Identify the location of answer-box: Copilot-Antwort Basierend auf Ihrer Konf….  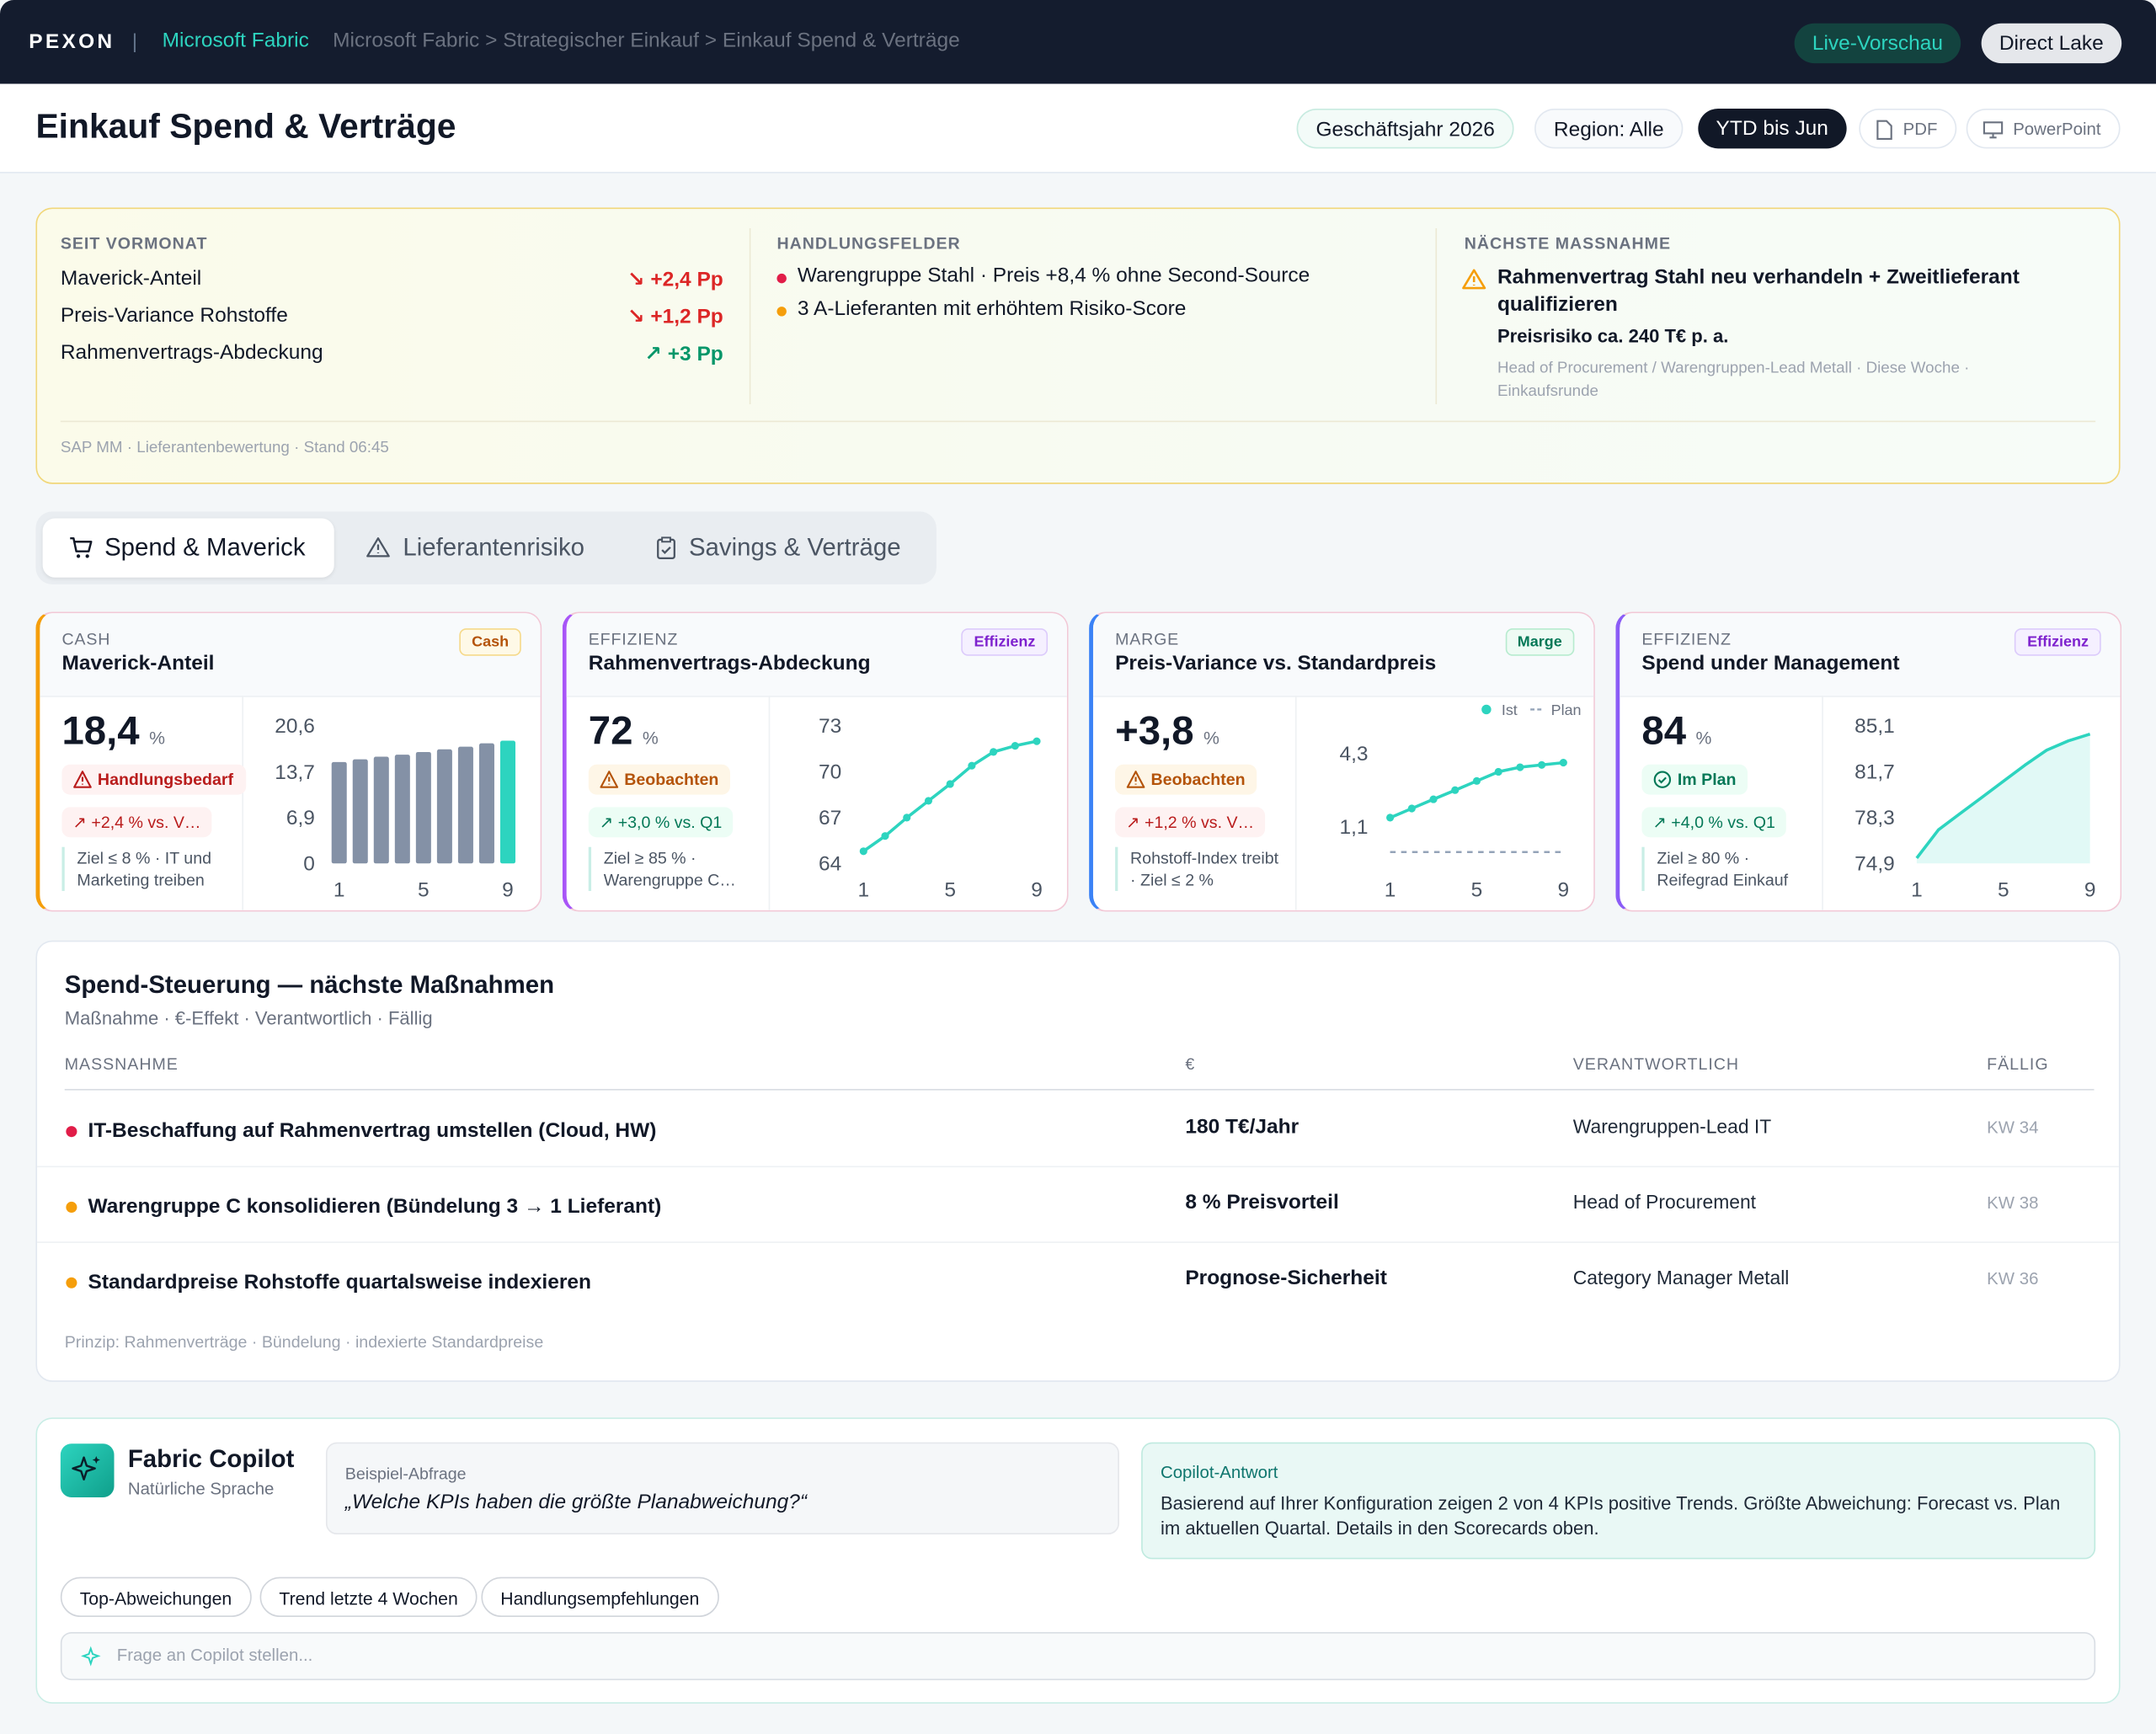
(1618, 1501).